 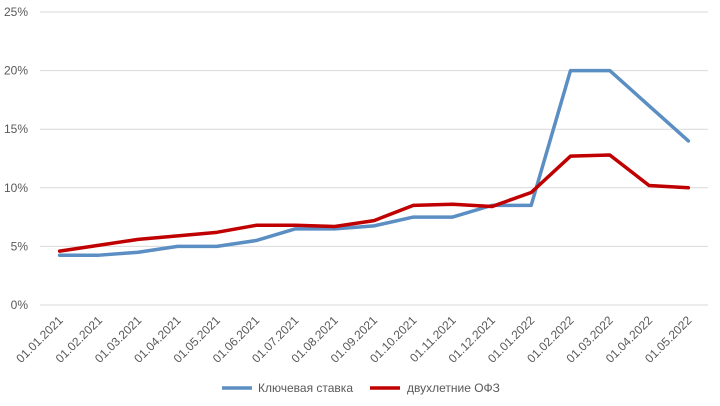 I want to click on y-tick-label: 20%, so click(x=16, y=71).